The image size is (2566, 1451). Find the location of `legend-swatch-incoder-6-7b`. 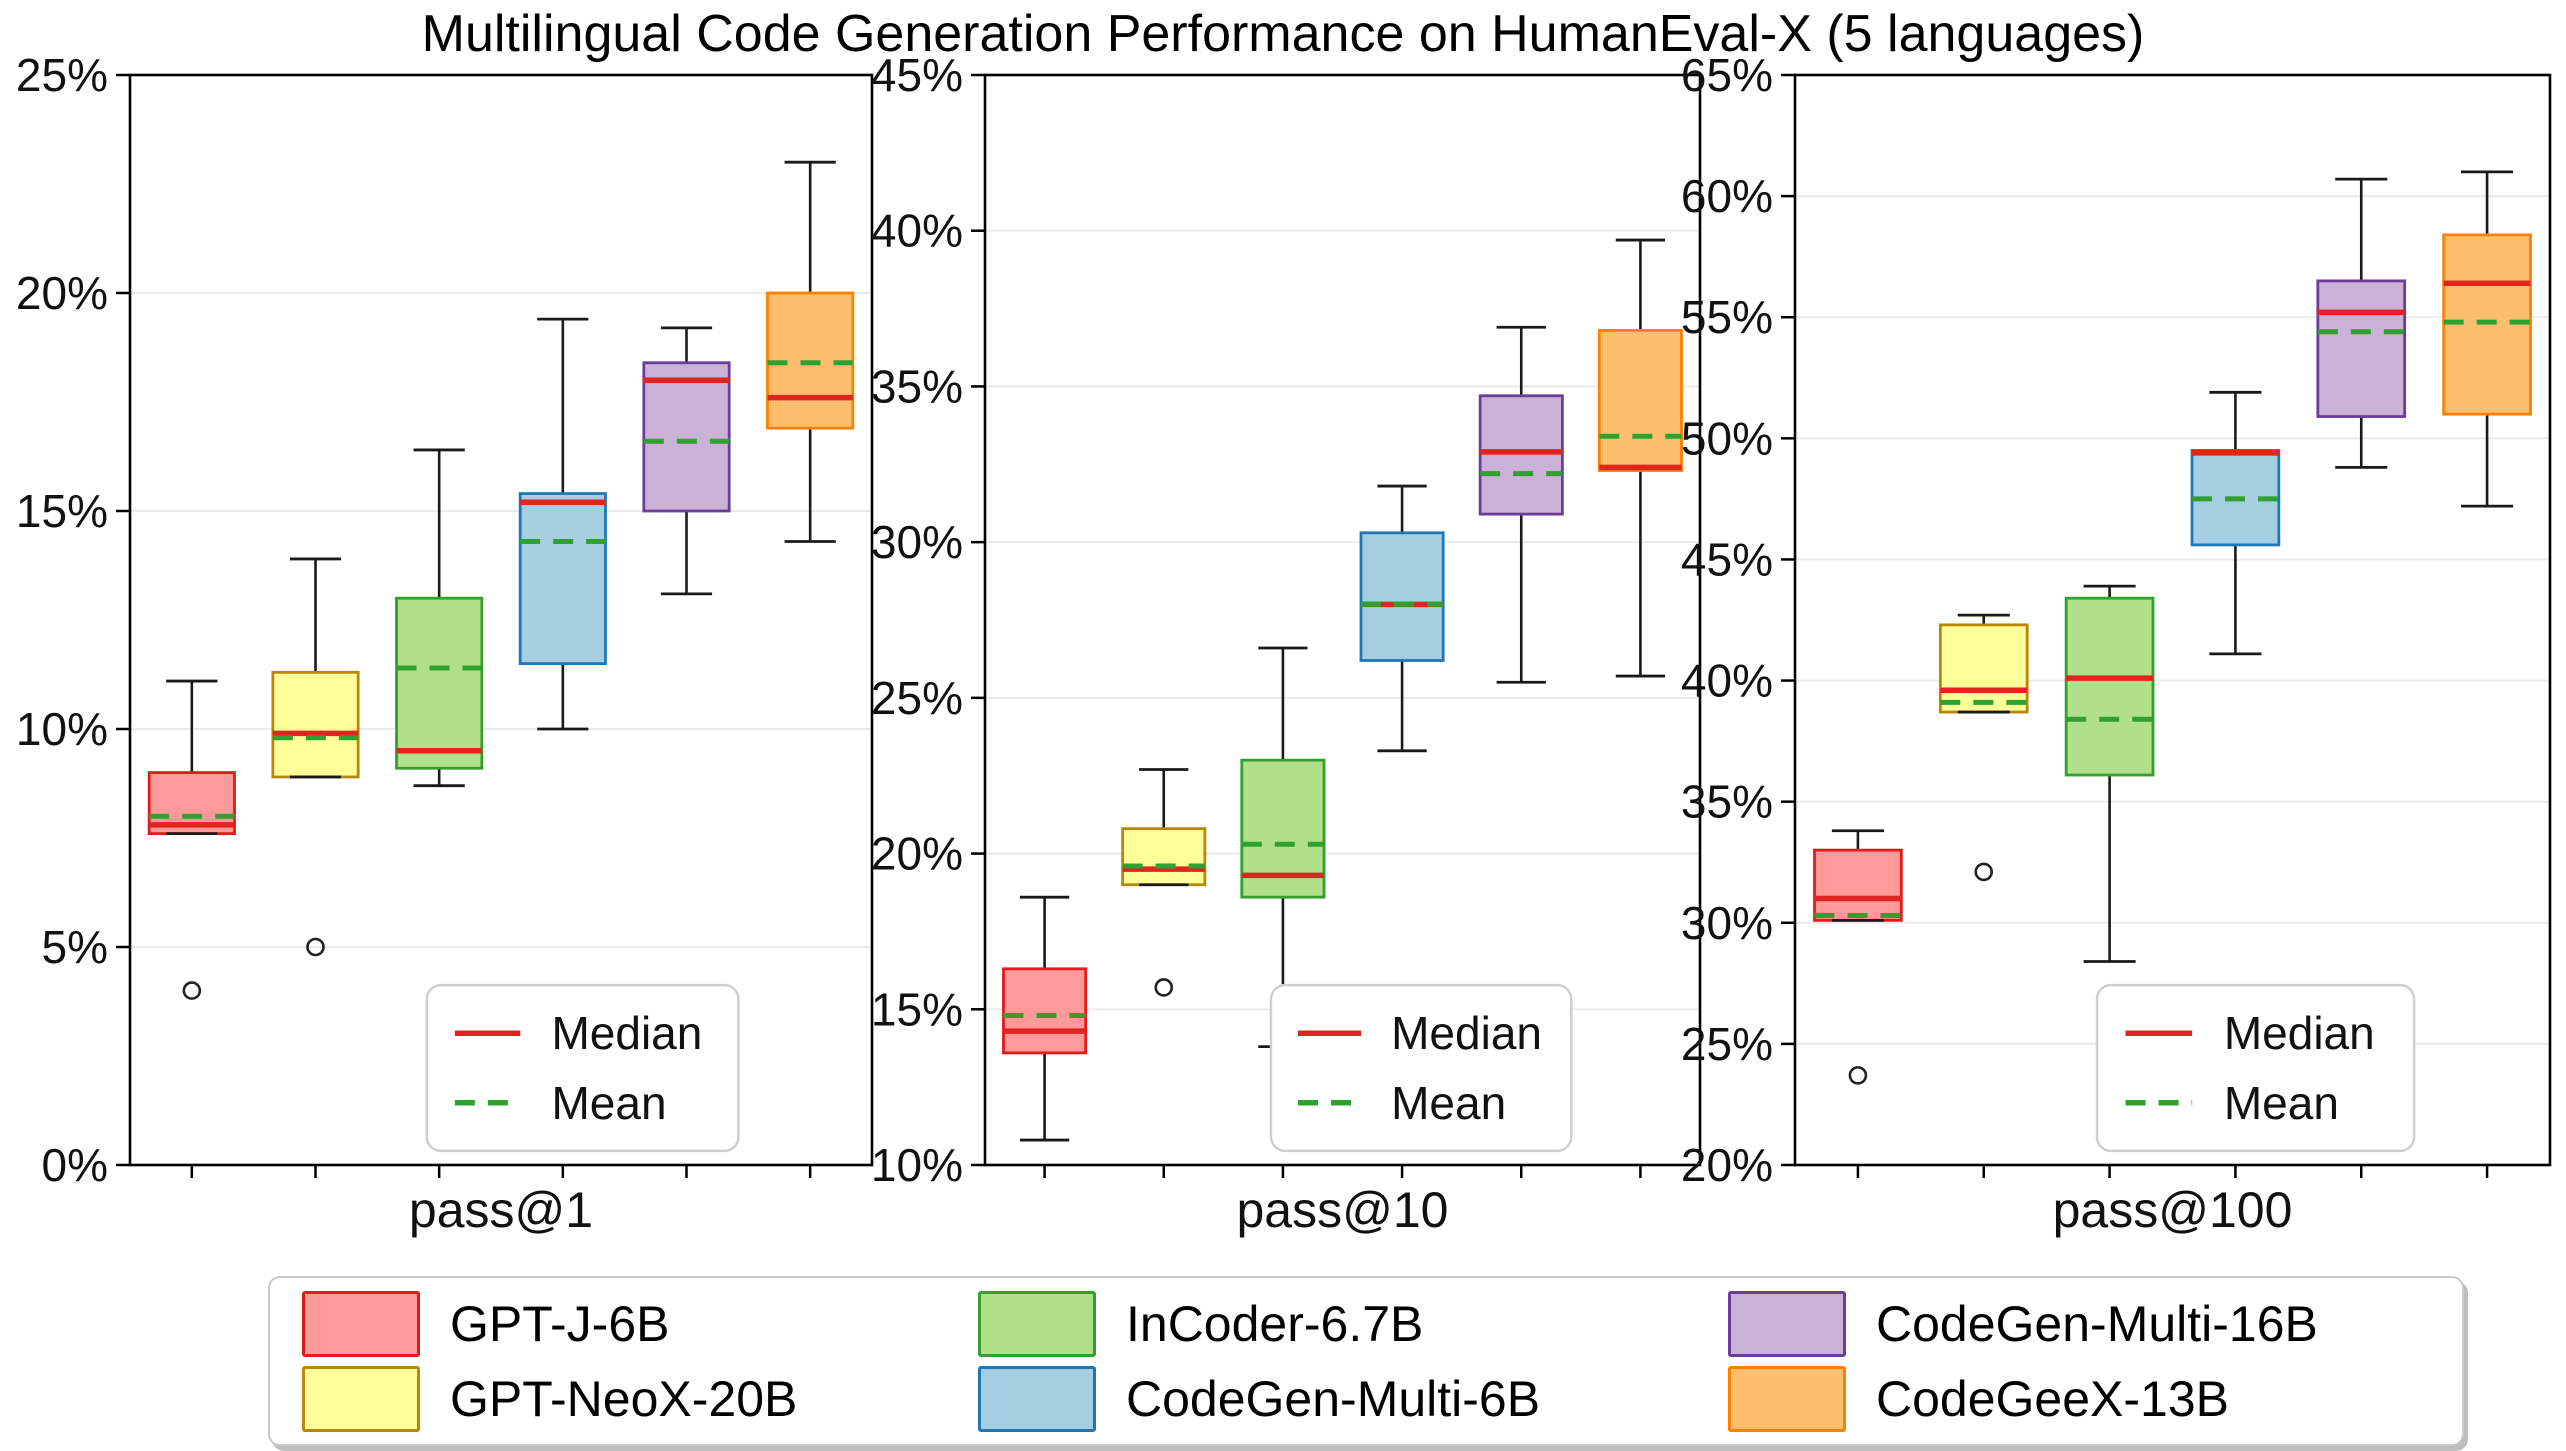

legend-swatch-incoder-6-7b is located at coordinates (1037, 1323).